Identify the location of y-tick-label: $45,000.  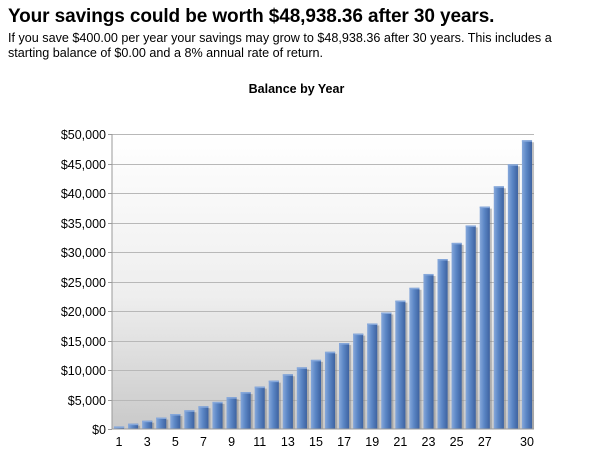
(83, 165).